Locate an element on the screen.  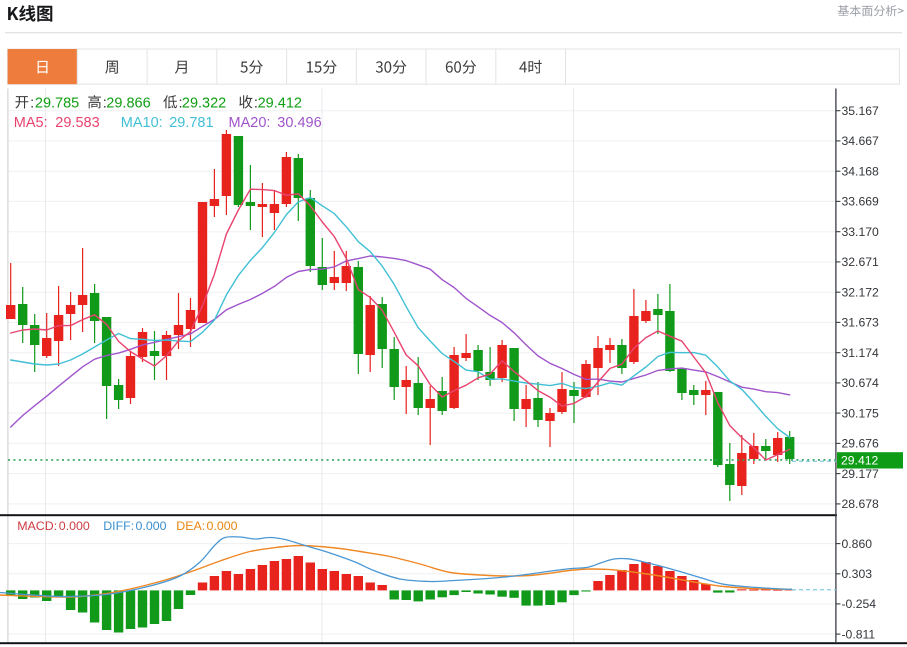
svg-text: DEA:0.000 is located at coordinates (206, 526).